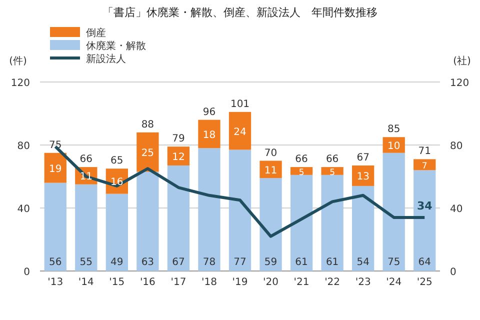 This screenshot has height=320, width=480. I want to click on data-label: 13, so click(363, 177).